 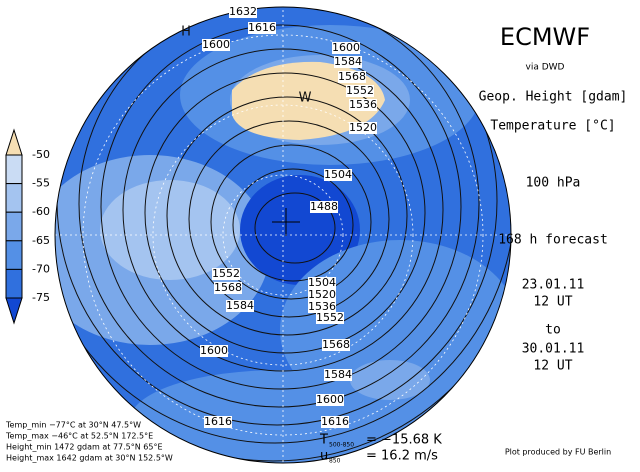 What do you see at coordinates (341, 445) in the screenshot?
I see `t-sub: 500-850` at bounding box center [341, 445].